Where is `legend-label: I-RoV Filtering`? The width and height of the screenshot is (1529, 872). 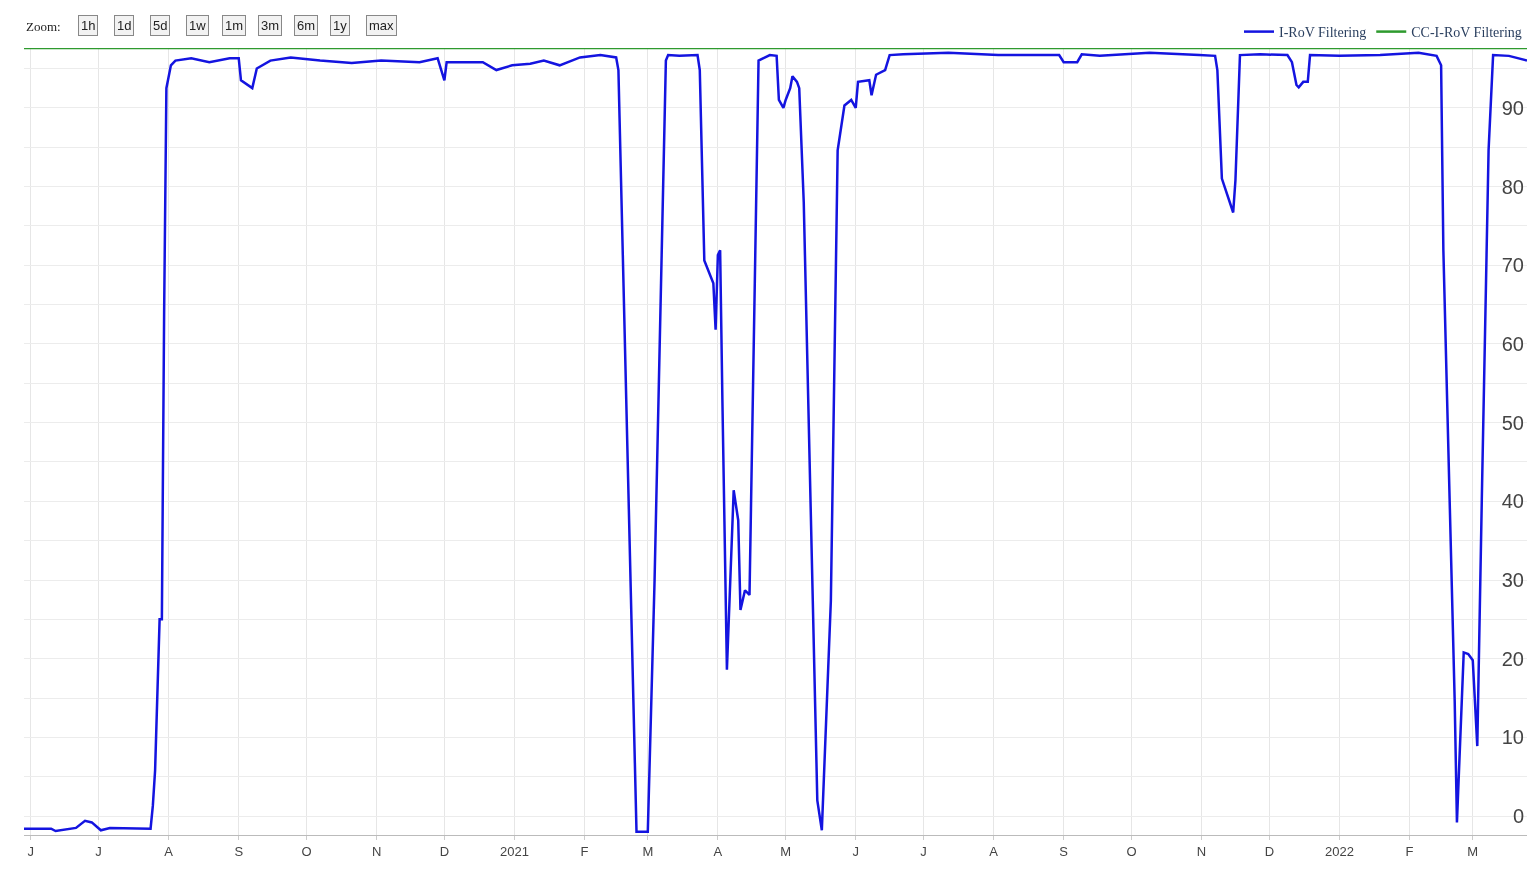
legend-label: I-RoV Filtering is located at coordinates (1323, 33).